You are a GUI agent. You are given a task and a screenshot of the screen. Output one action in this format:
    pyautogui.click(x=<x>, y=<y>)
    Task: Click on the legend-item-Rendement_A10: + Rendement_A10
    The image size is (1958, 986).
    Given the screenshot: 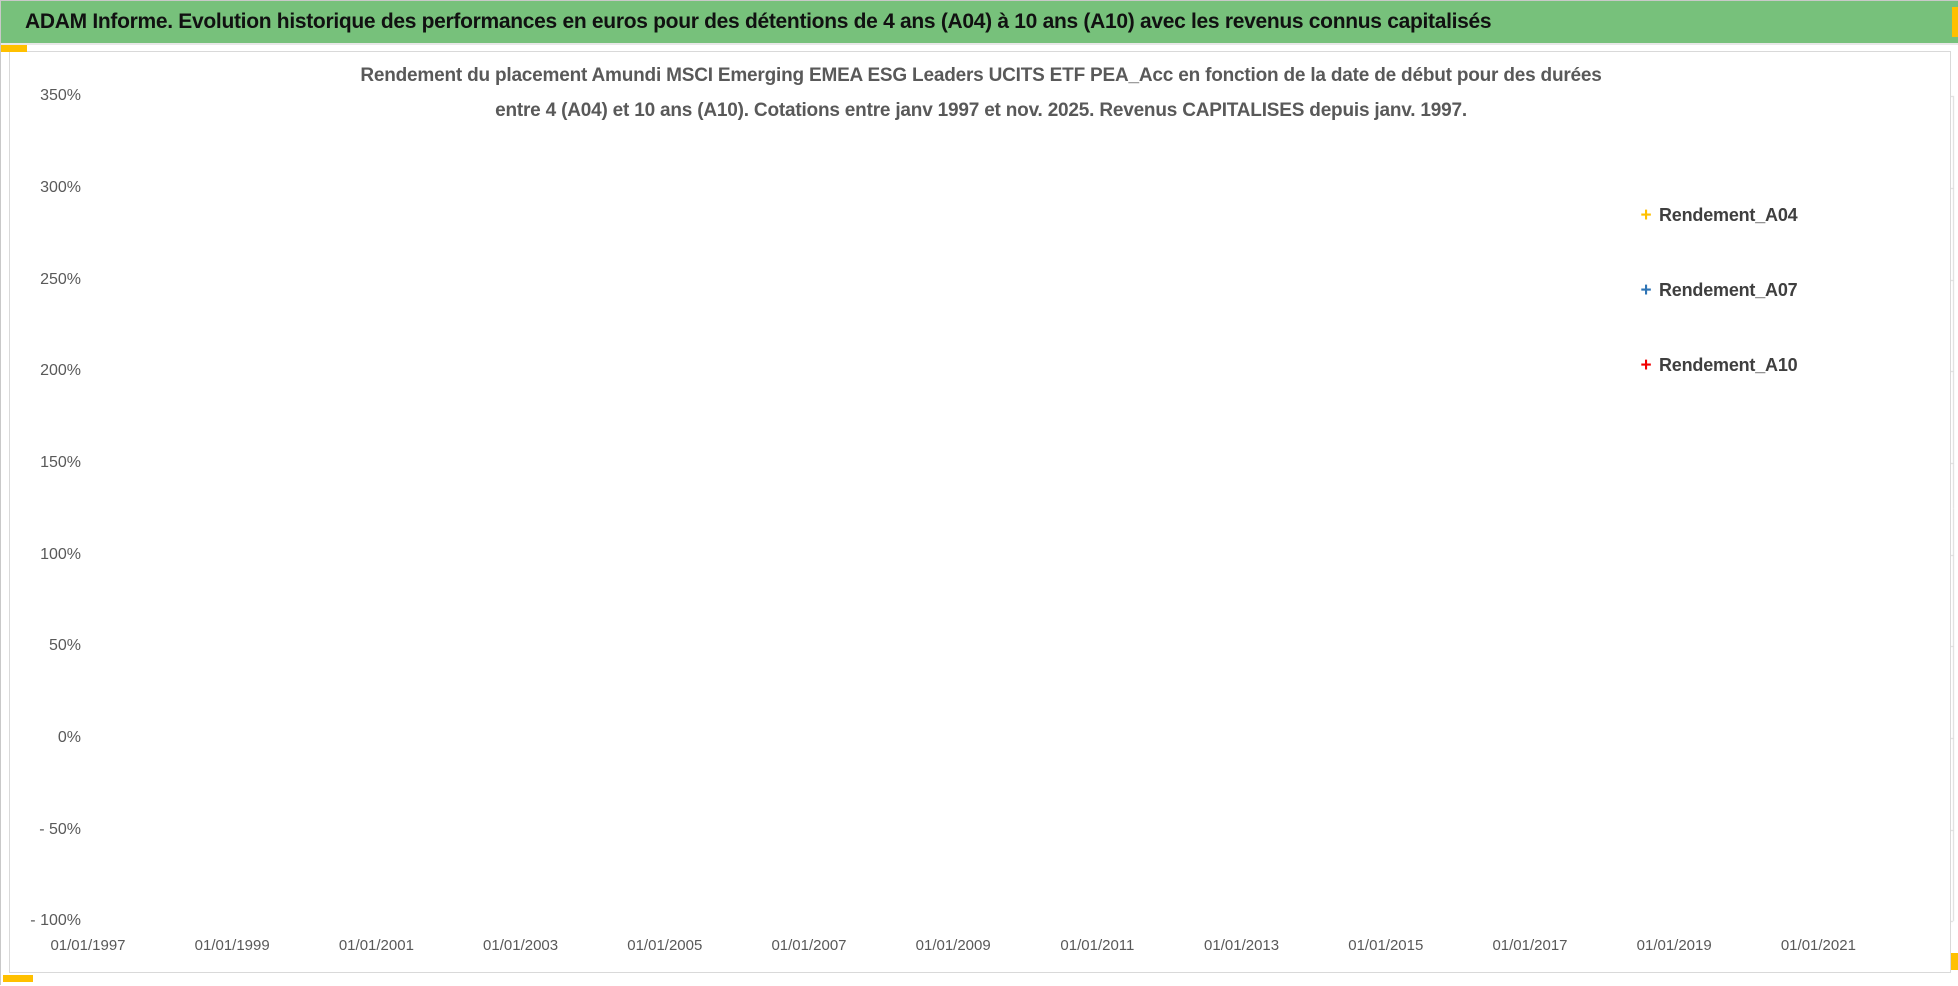 What is the action you would take?
    pyautogui.click(x=1759, y=365)
    